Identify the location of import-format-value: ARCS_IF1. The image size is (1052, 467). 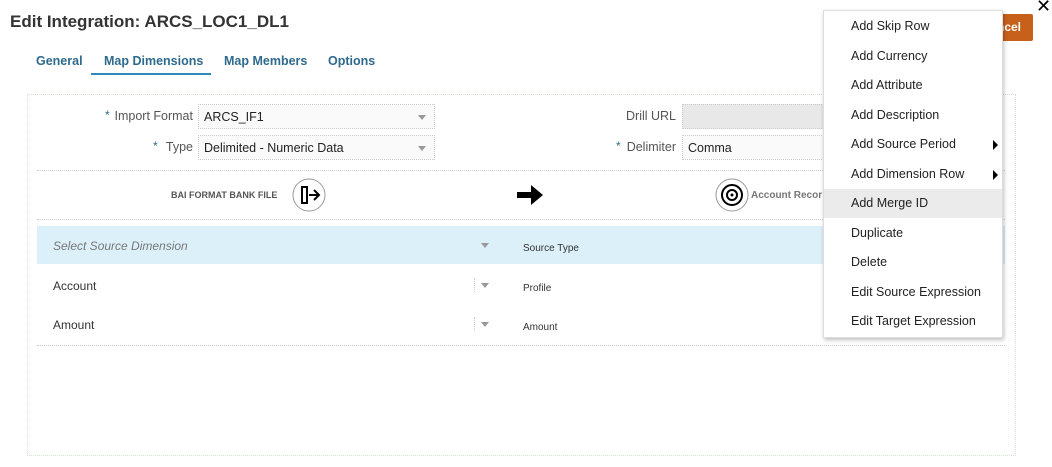
(234, 117).